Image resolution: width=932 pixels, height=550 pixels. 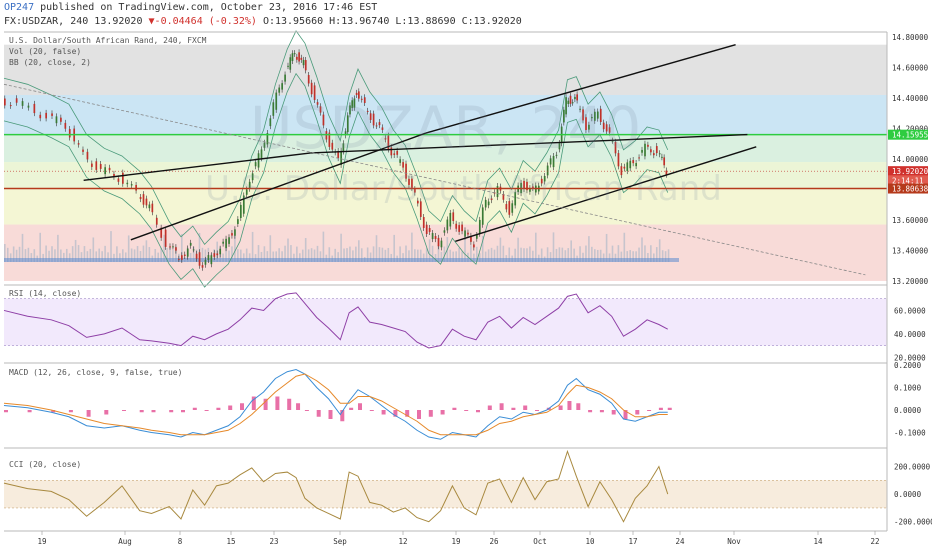 I want to click on macd-axis-tick: 0.0000, so click(x=908, y=410).